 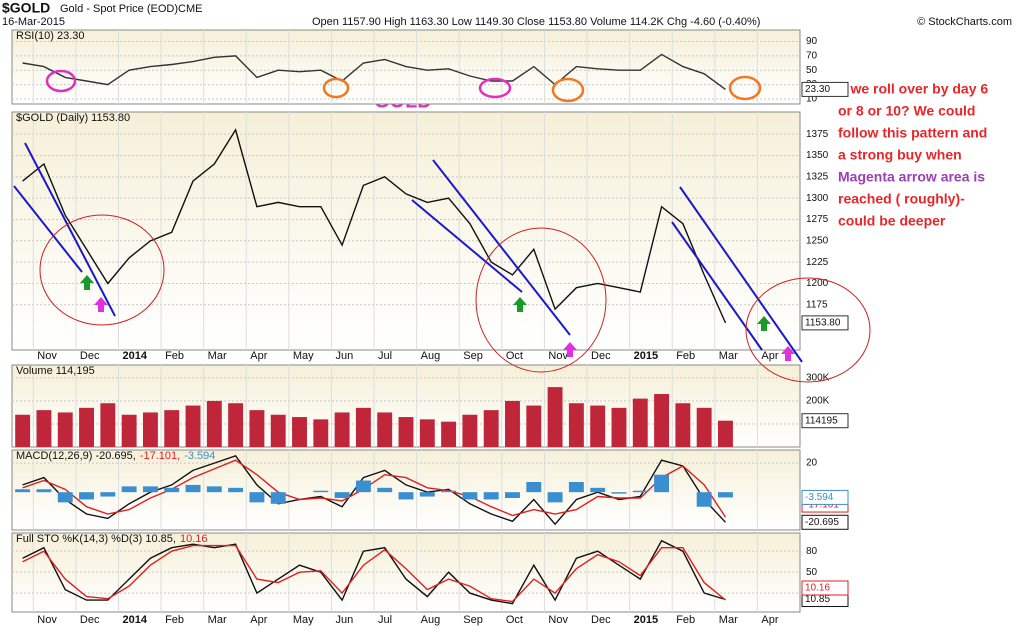 I want to click on value-box-label: 1153.80, so click(x=823, y=323).